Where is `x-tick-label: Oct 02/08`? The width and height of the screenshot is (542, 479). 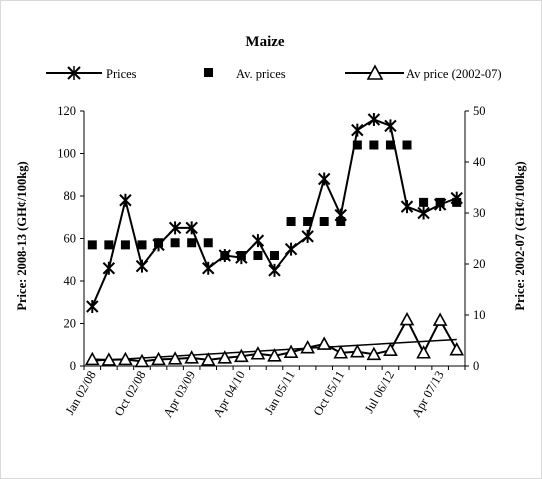
x-tick-label: Oct 02/08 is located at coordinates (130, 394).